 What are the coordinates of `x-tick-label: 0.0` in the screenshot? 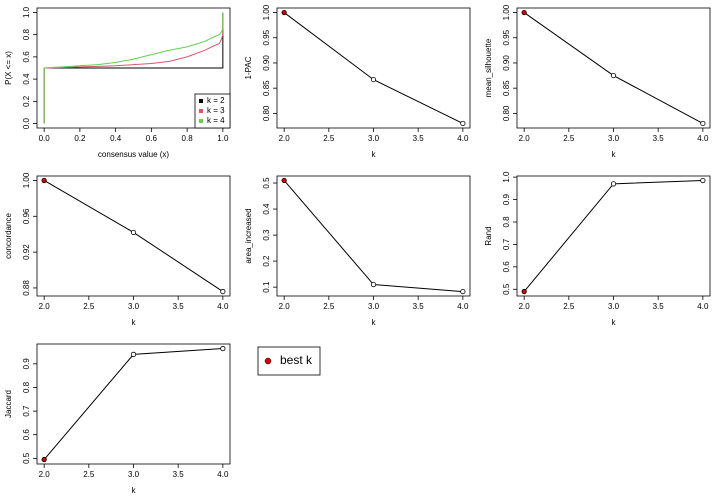 It's located at (45, 138).